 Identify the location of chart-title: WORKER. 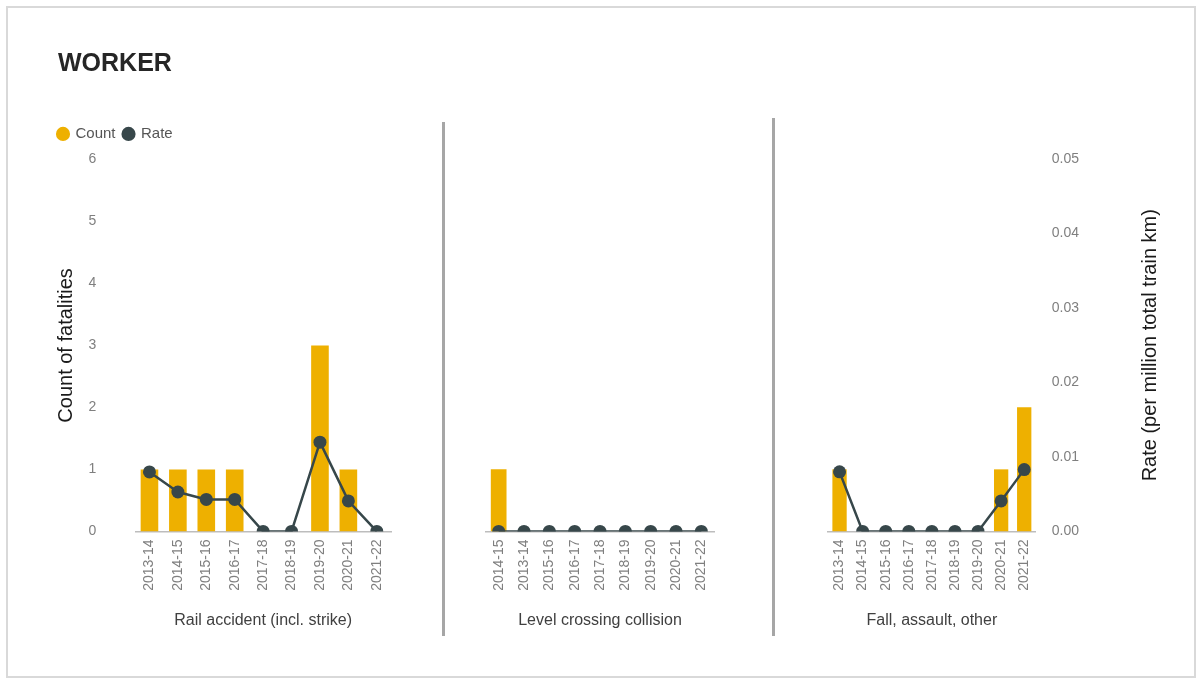
(115, 62).